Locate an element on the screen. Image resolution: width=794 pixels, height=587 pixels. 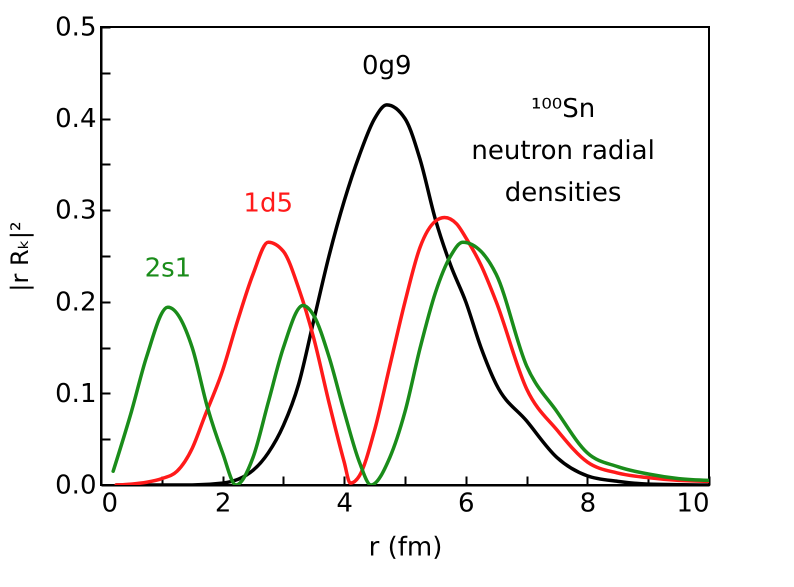
y-tick-label: 0.1 is located at coordinates (75, 393).